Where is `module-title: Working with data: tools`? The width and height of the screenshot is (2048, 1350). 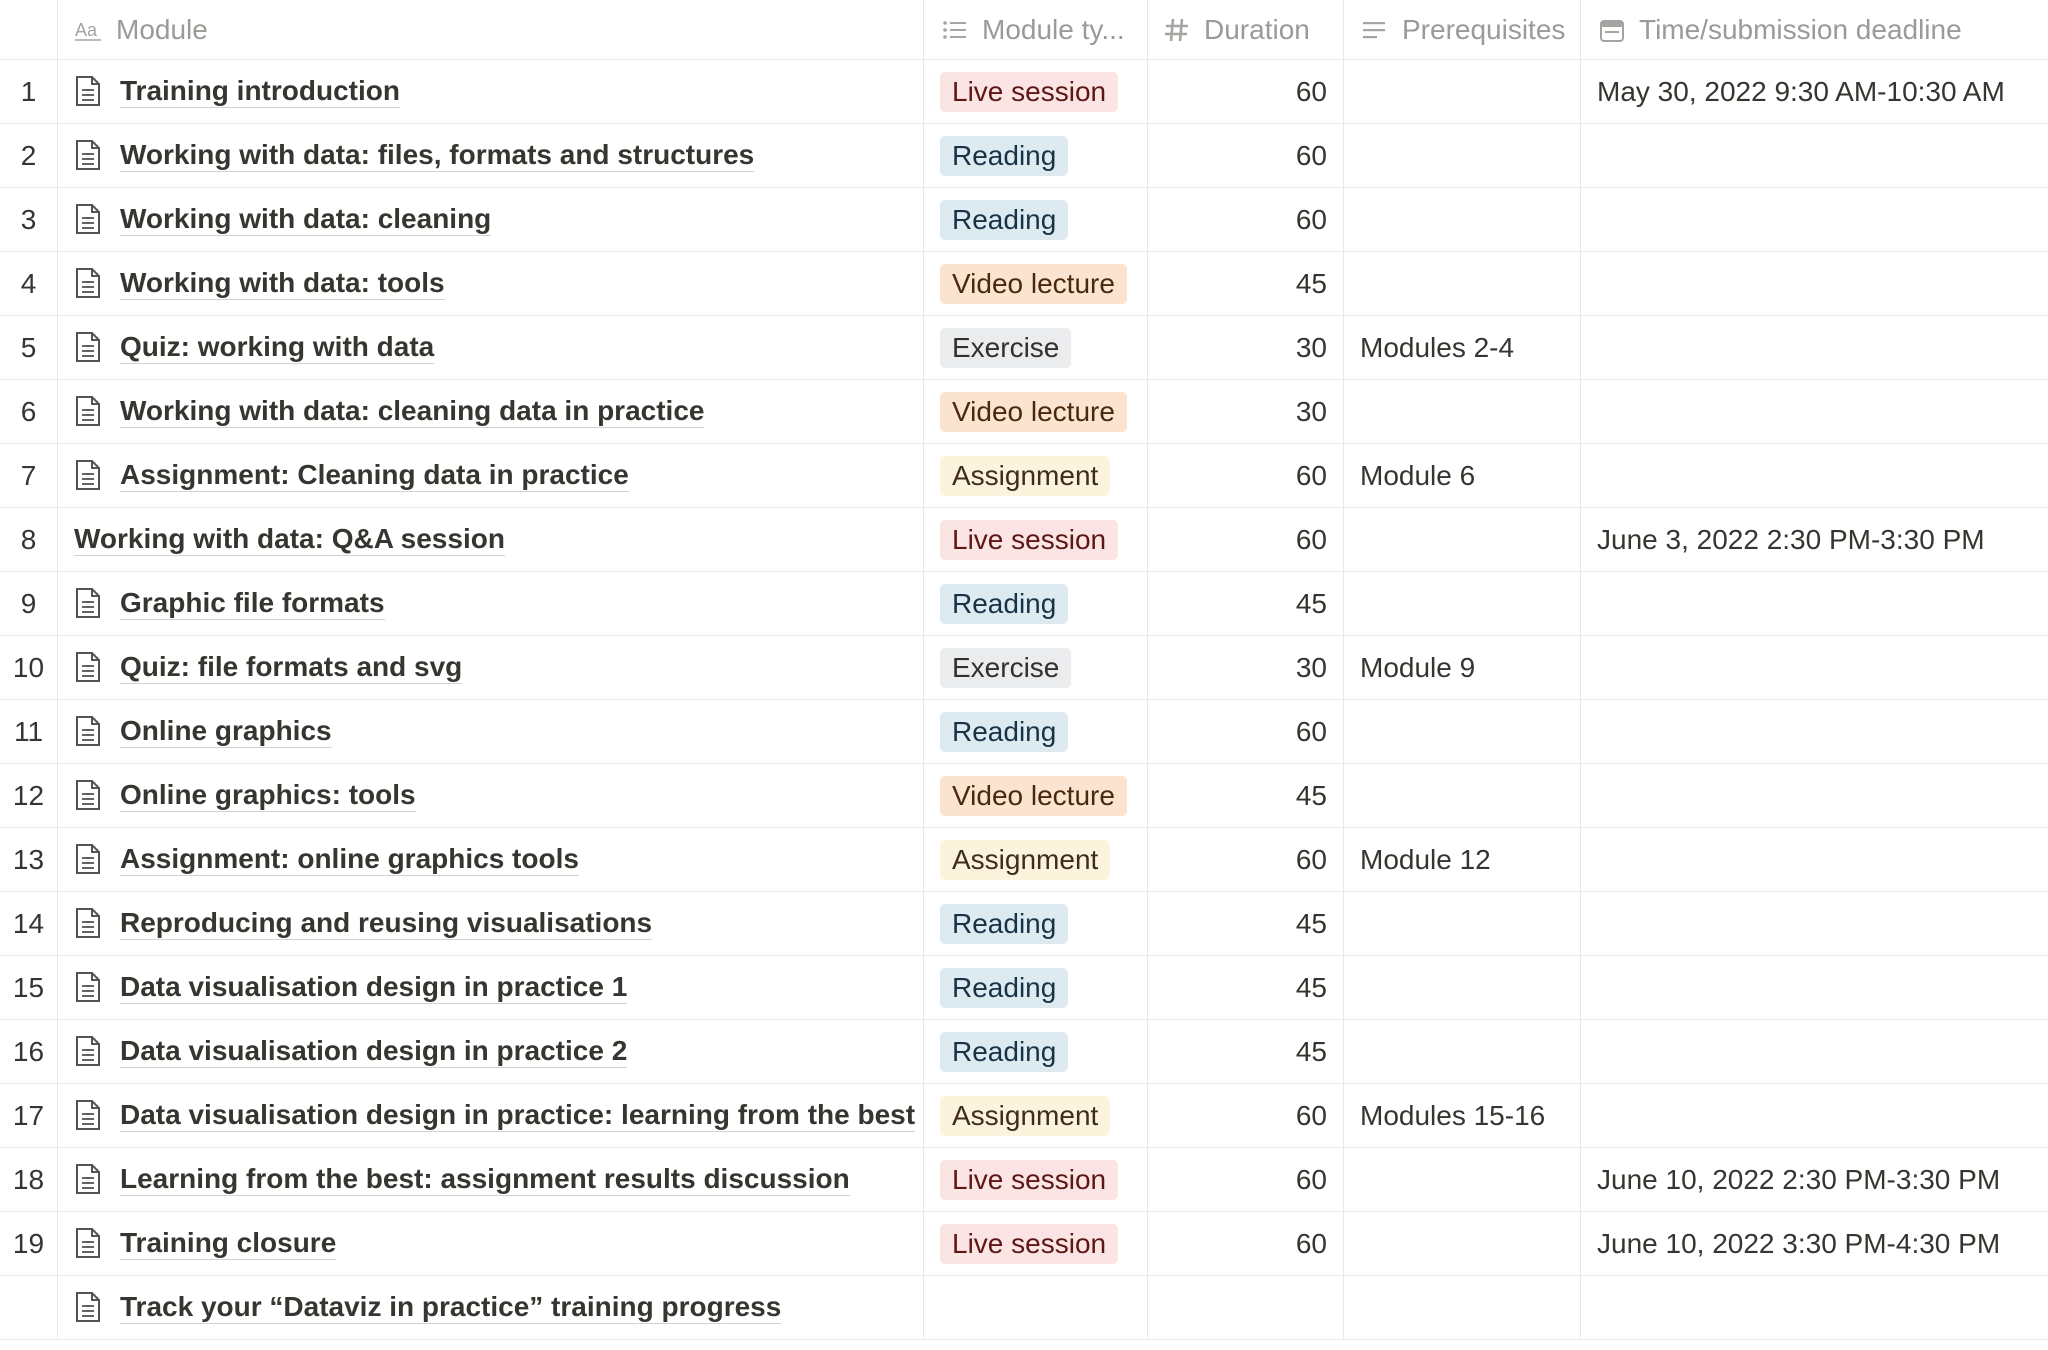 module-title: Working with data: tools is located at coordinates (282, 284).